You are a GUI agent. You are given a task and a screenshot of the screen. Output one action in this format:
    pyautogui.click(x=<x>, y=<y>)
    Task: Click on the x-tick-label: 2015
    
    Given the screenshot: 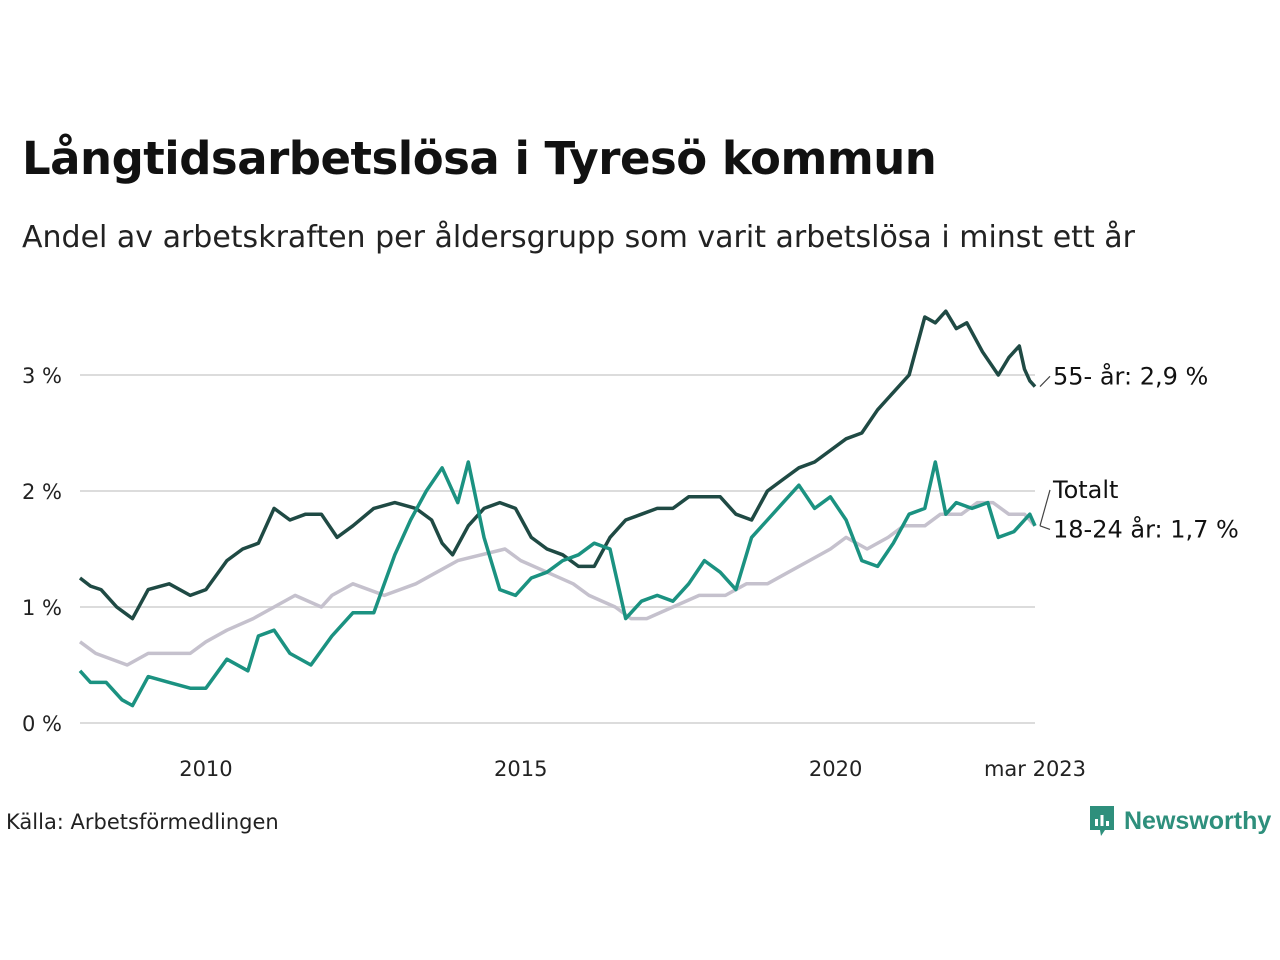 What is the action you would take?
    pyautogui.click(x=520, y=769)
    